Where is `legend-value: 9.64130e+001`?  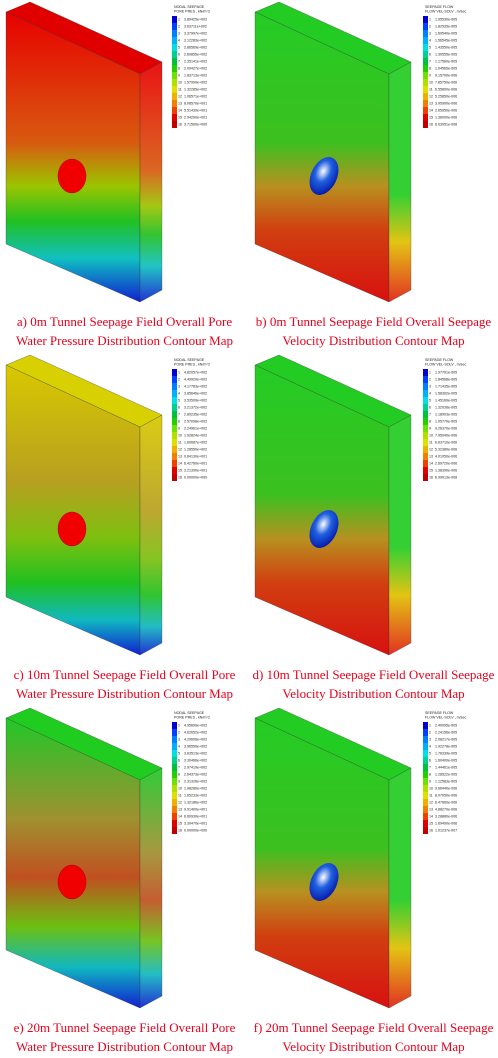 legend-value: 9.64130e+001 is located at coordinates (195, 457).